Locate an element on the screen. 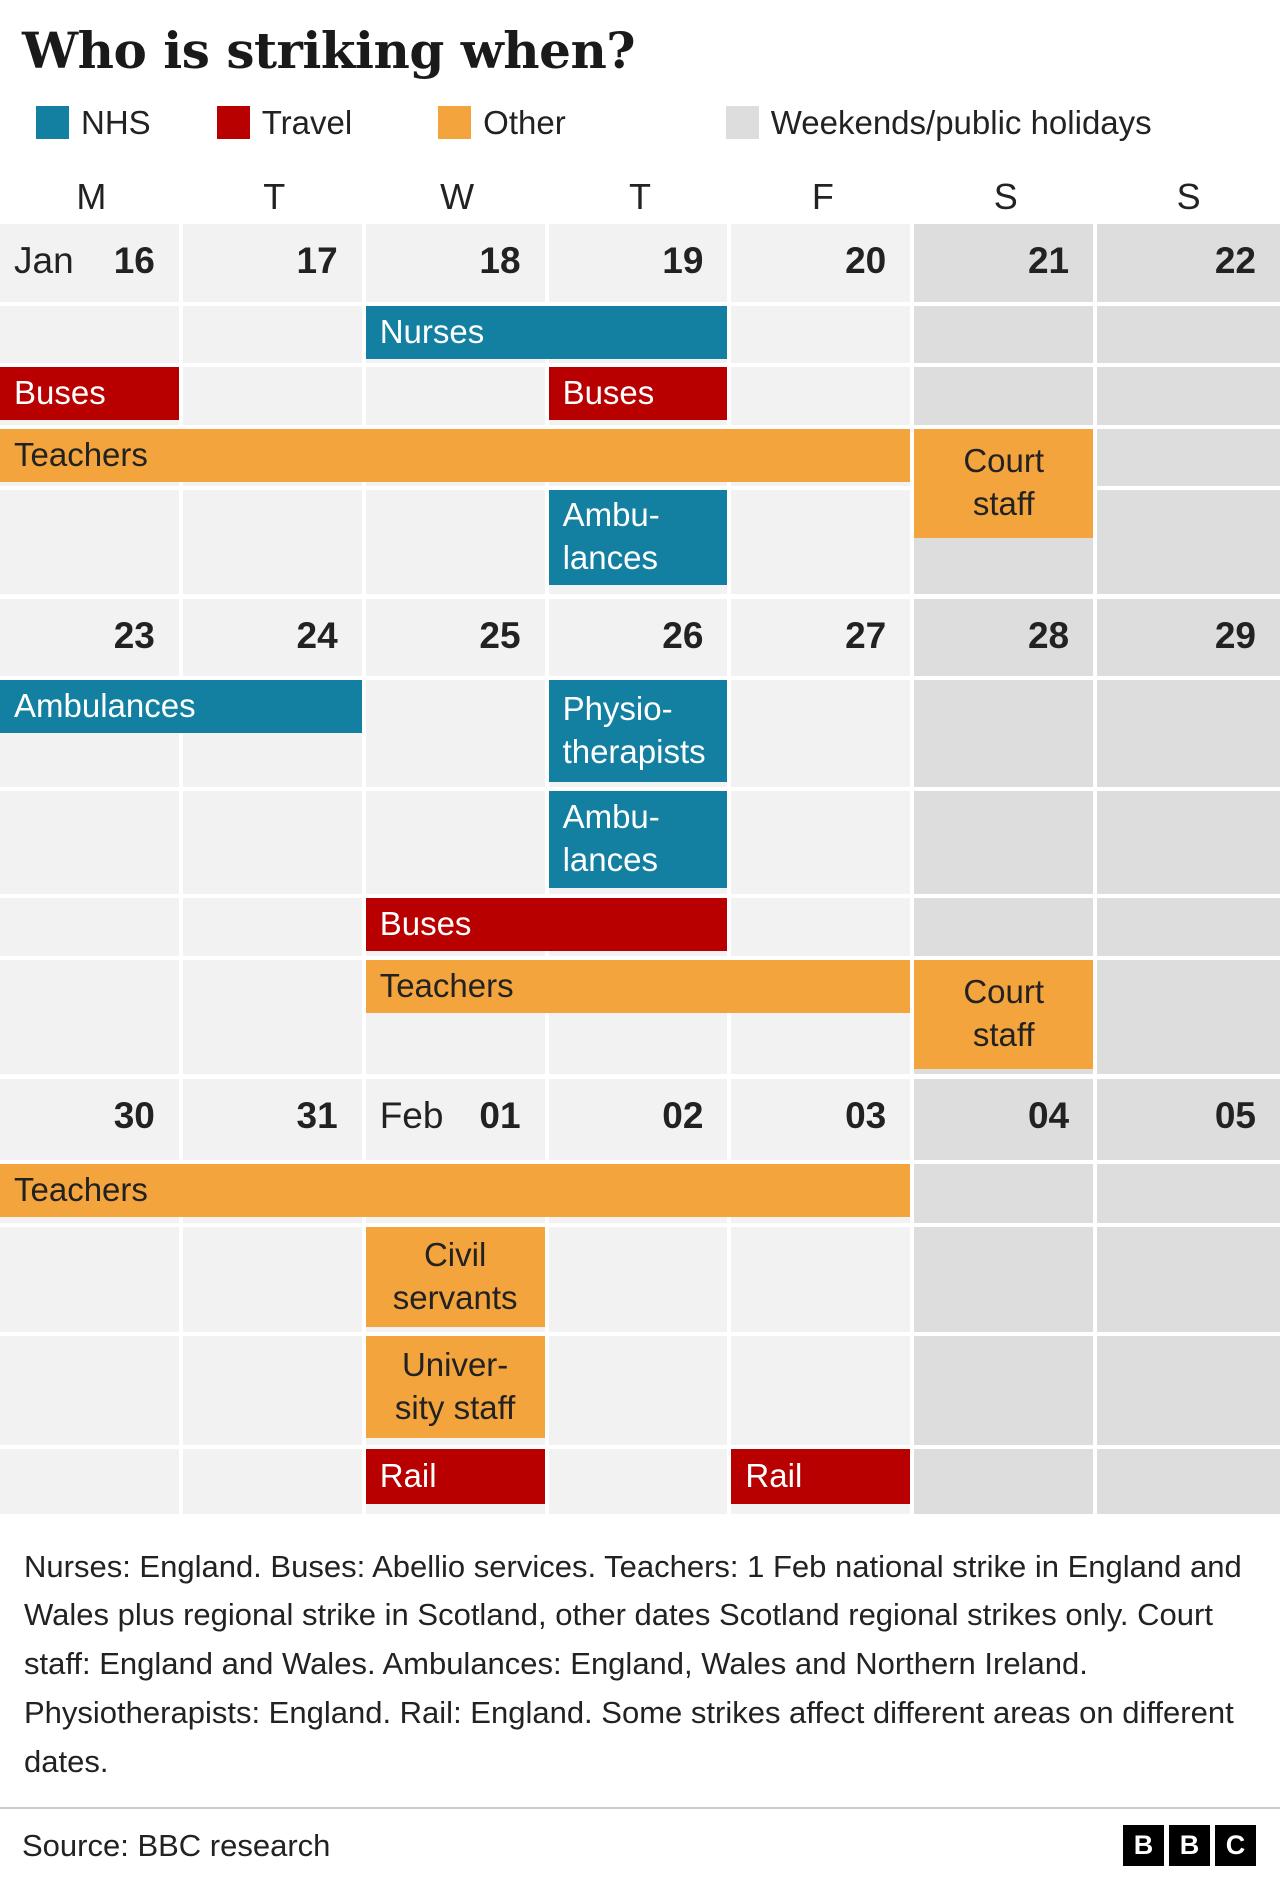 Image resolution: width=1280 pixels, height=1886 pixels. day-label-row: 30 is located at coordinates (89, 1118).